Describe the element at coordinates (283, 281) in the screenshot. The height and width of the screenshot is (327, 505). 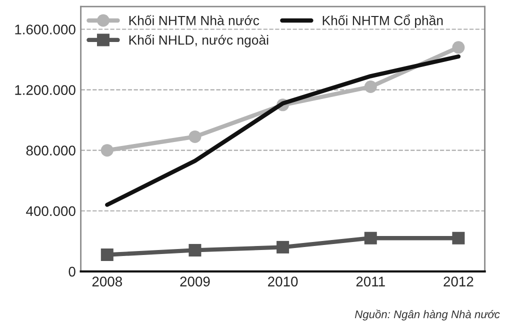
I see `x-tick-label: 2010` at that location.